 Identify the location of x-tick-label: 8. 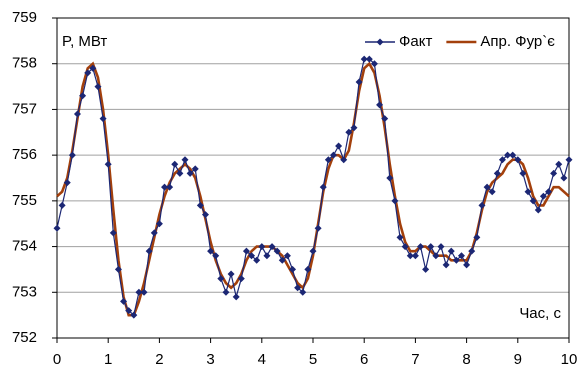
(466, 359).